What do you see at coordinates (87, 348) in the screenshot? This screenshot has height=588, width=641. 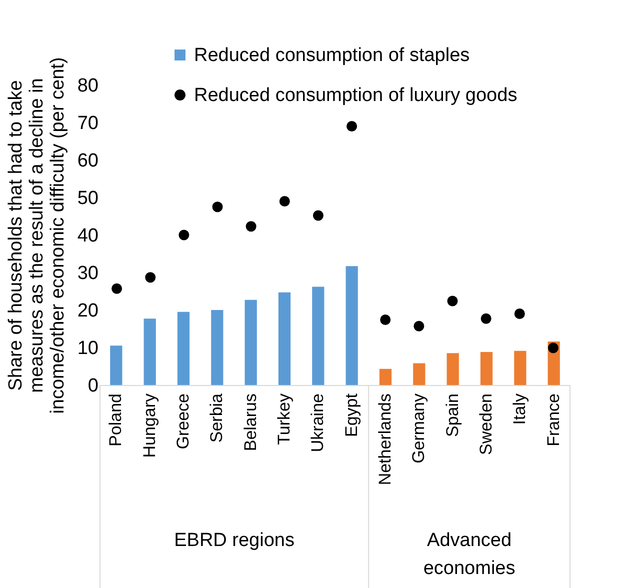 I see `y-tick-label: 10` at bounding box center [87, 348].